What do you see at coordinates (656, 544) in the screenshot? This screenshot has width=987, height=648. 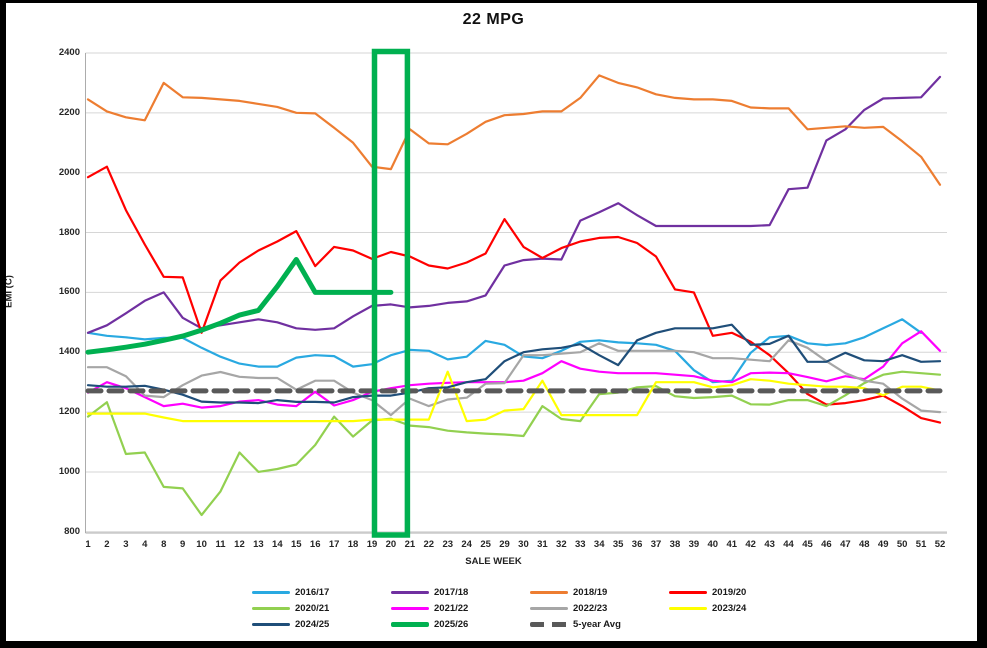 I see `x-tick-label: 37` at bounding box center [656, 544].